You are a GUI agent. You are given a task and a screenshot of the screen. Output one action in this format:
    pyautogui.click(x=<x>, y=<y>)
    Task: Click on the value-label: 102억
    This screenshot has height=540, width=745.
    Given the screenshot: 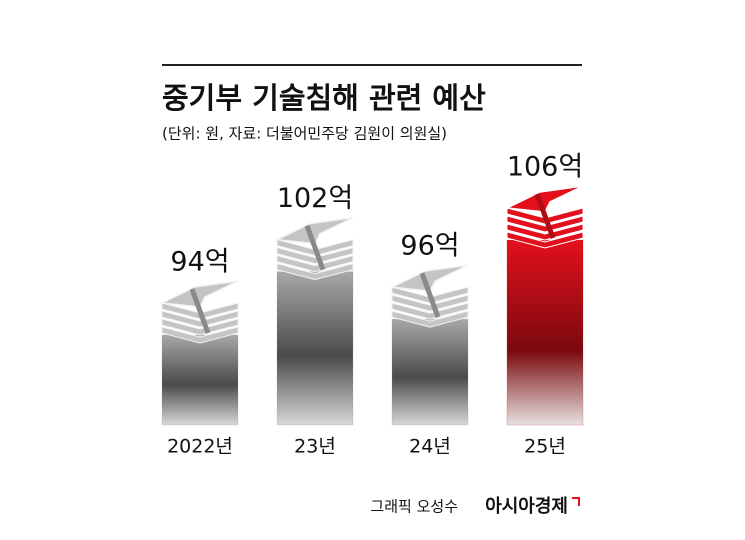 What is the action you would take?
    pyautogui.click(x=315, y=198)
    